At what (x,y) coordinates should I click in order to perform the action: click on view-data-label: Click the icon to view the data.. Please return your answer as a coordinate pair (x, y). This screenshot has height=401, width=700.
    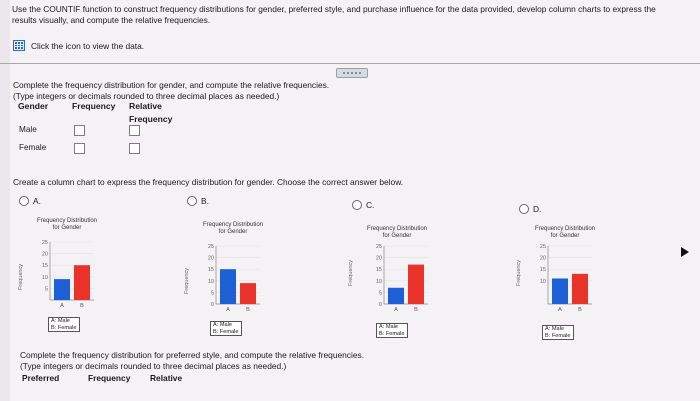
    Looking at the image, I should click on (88, 45).